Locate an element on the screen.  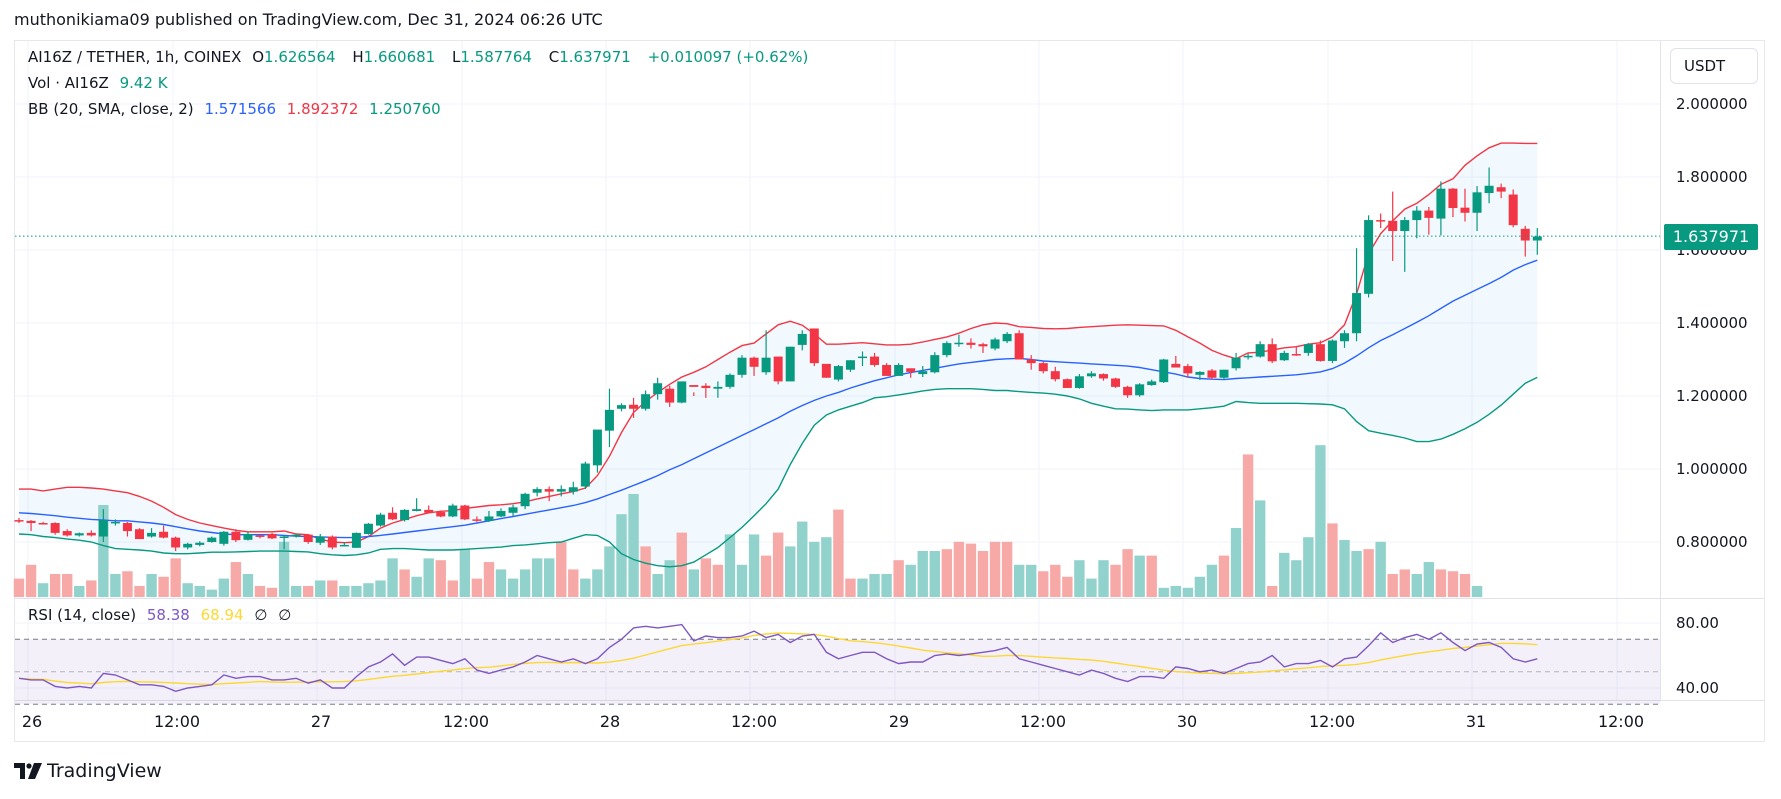
bb-label: BB (20, SMA, close, 2) is located at coordinates (111, 109).